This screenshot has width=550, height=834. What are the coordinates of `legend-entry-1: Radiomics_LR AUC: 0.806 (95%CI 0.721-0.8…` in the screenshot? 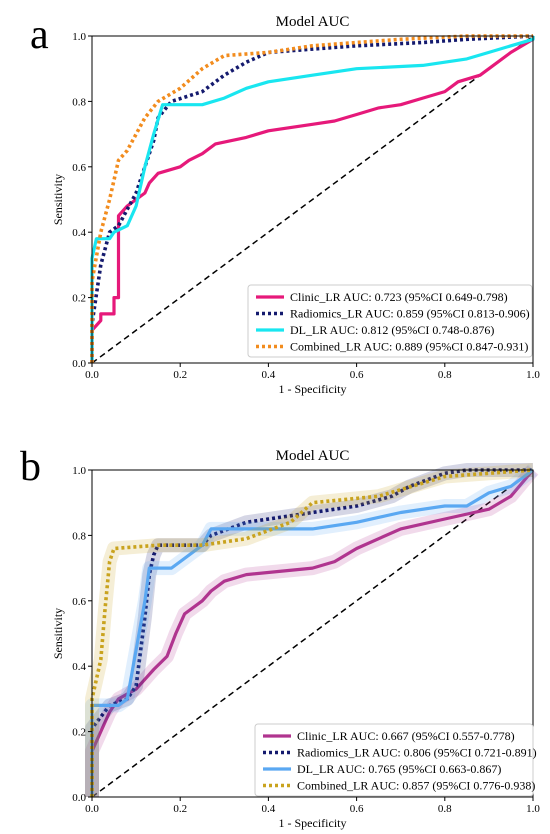 It's located at (417, 753).